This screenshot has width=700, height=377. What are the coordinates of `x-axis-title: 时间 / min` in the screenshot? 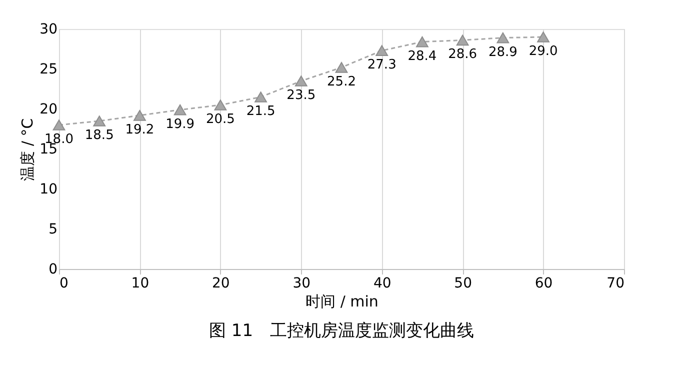 It's located at (342, 301).